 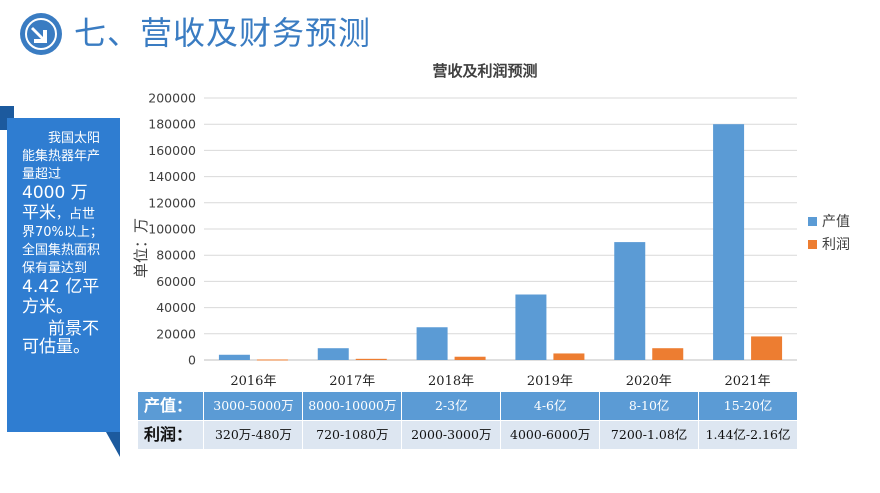 What do you see at coordinates (172, 124) in the screenshot?
I see `y-tick-label: 180000` at bounding box center [172, 124].